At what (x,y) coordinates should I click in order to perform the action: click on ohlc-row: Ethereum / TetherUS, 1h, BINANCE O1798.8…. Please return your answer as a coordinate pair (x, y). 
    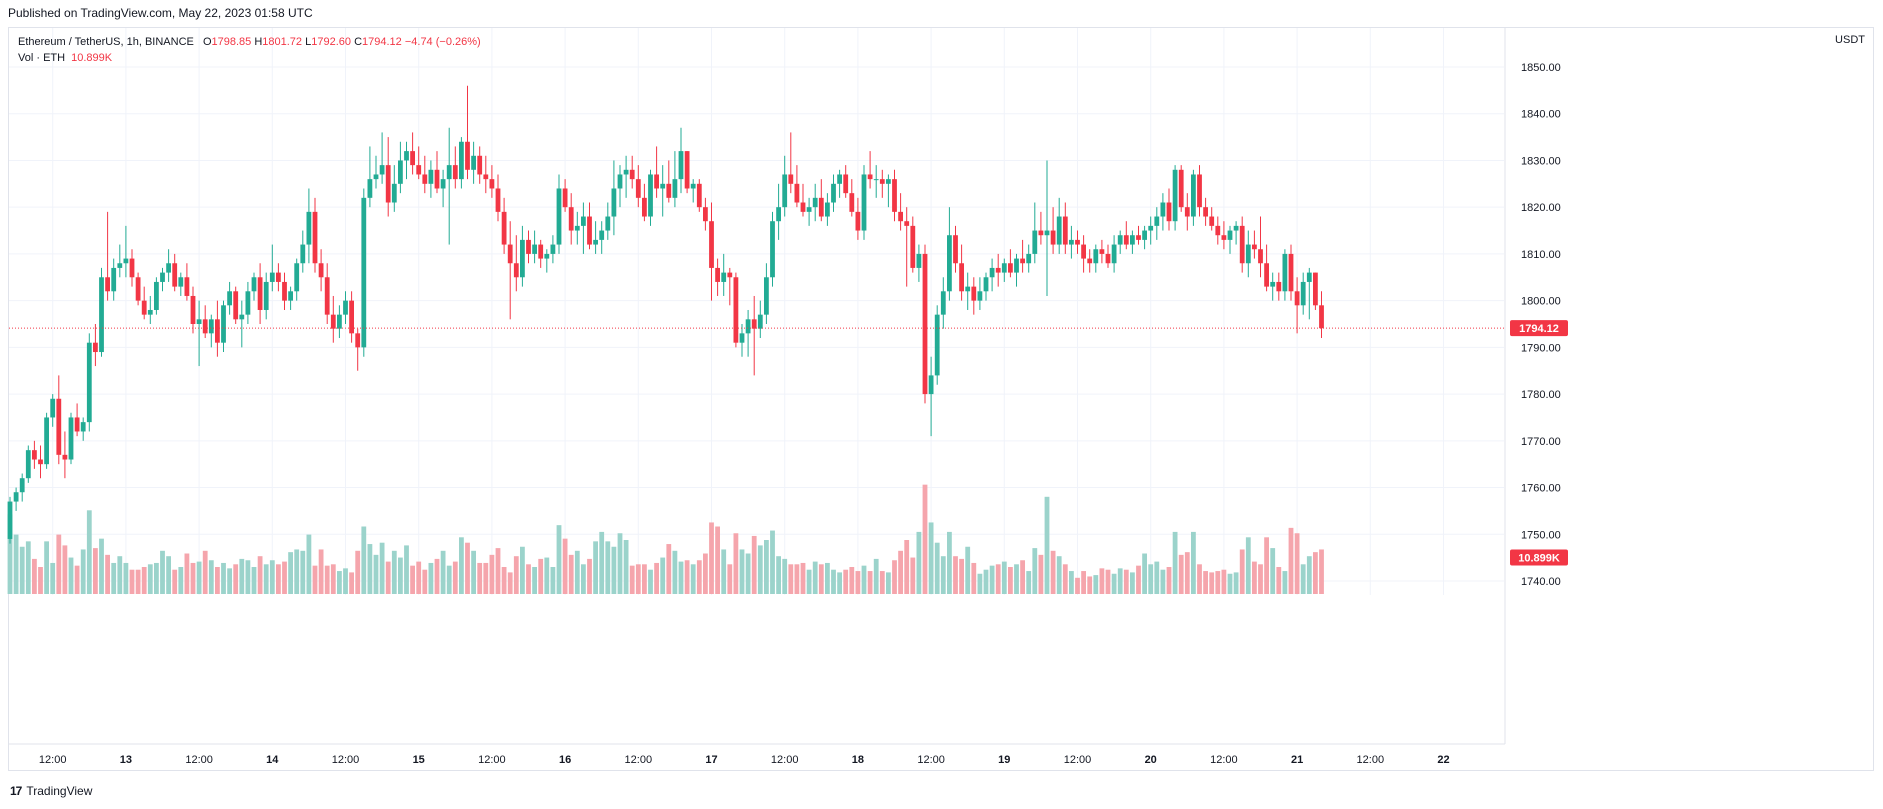
    Looking at the image, I should click on (249, 42).